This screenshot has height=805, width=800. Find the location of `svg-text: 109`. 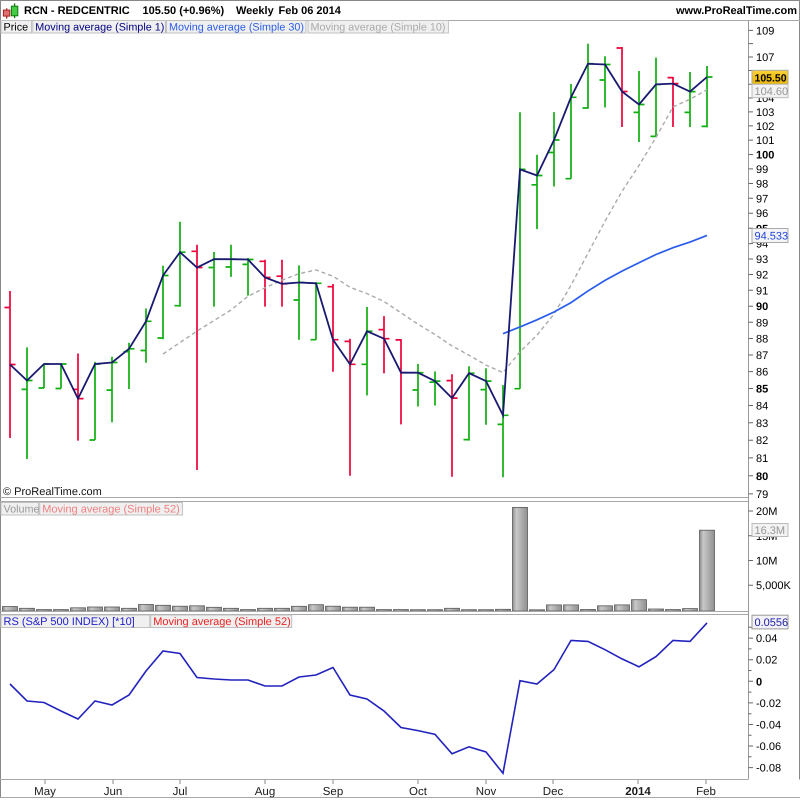

svg-text: 109 is located at coordinates (765, 31).